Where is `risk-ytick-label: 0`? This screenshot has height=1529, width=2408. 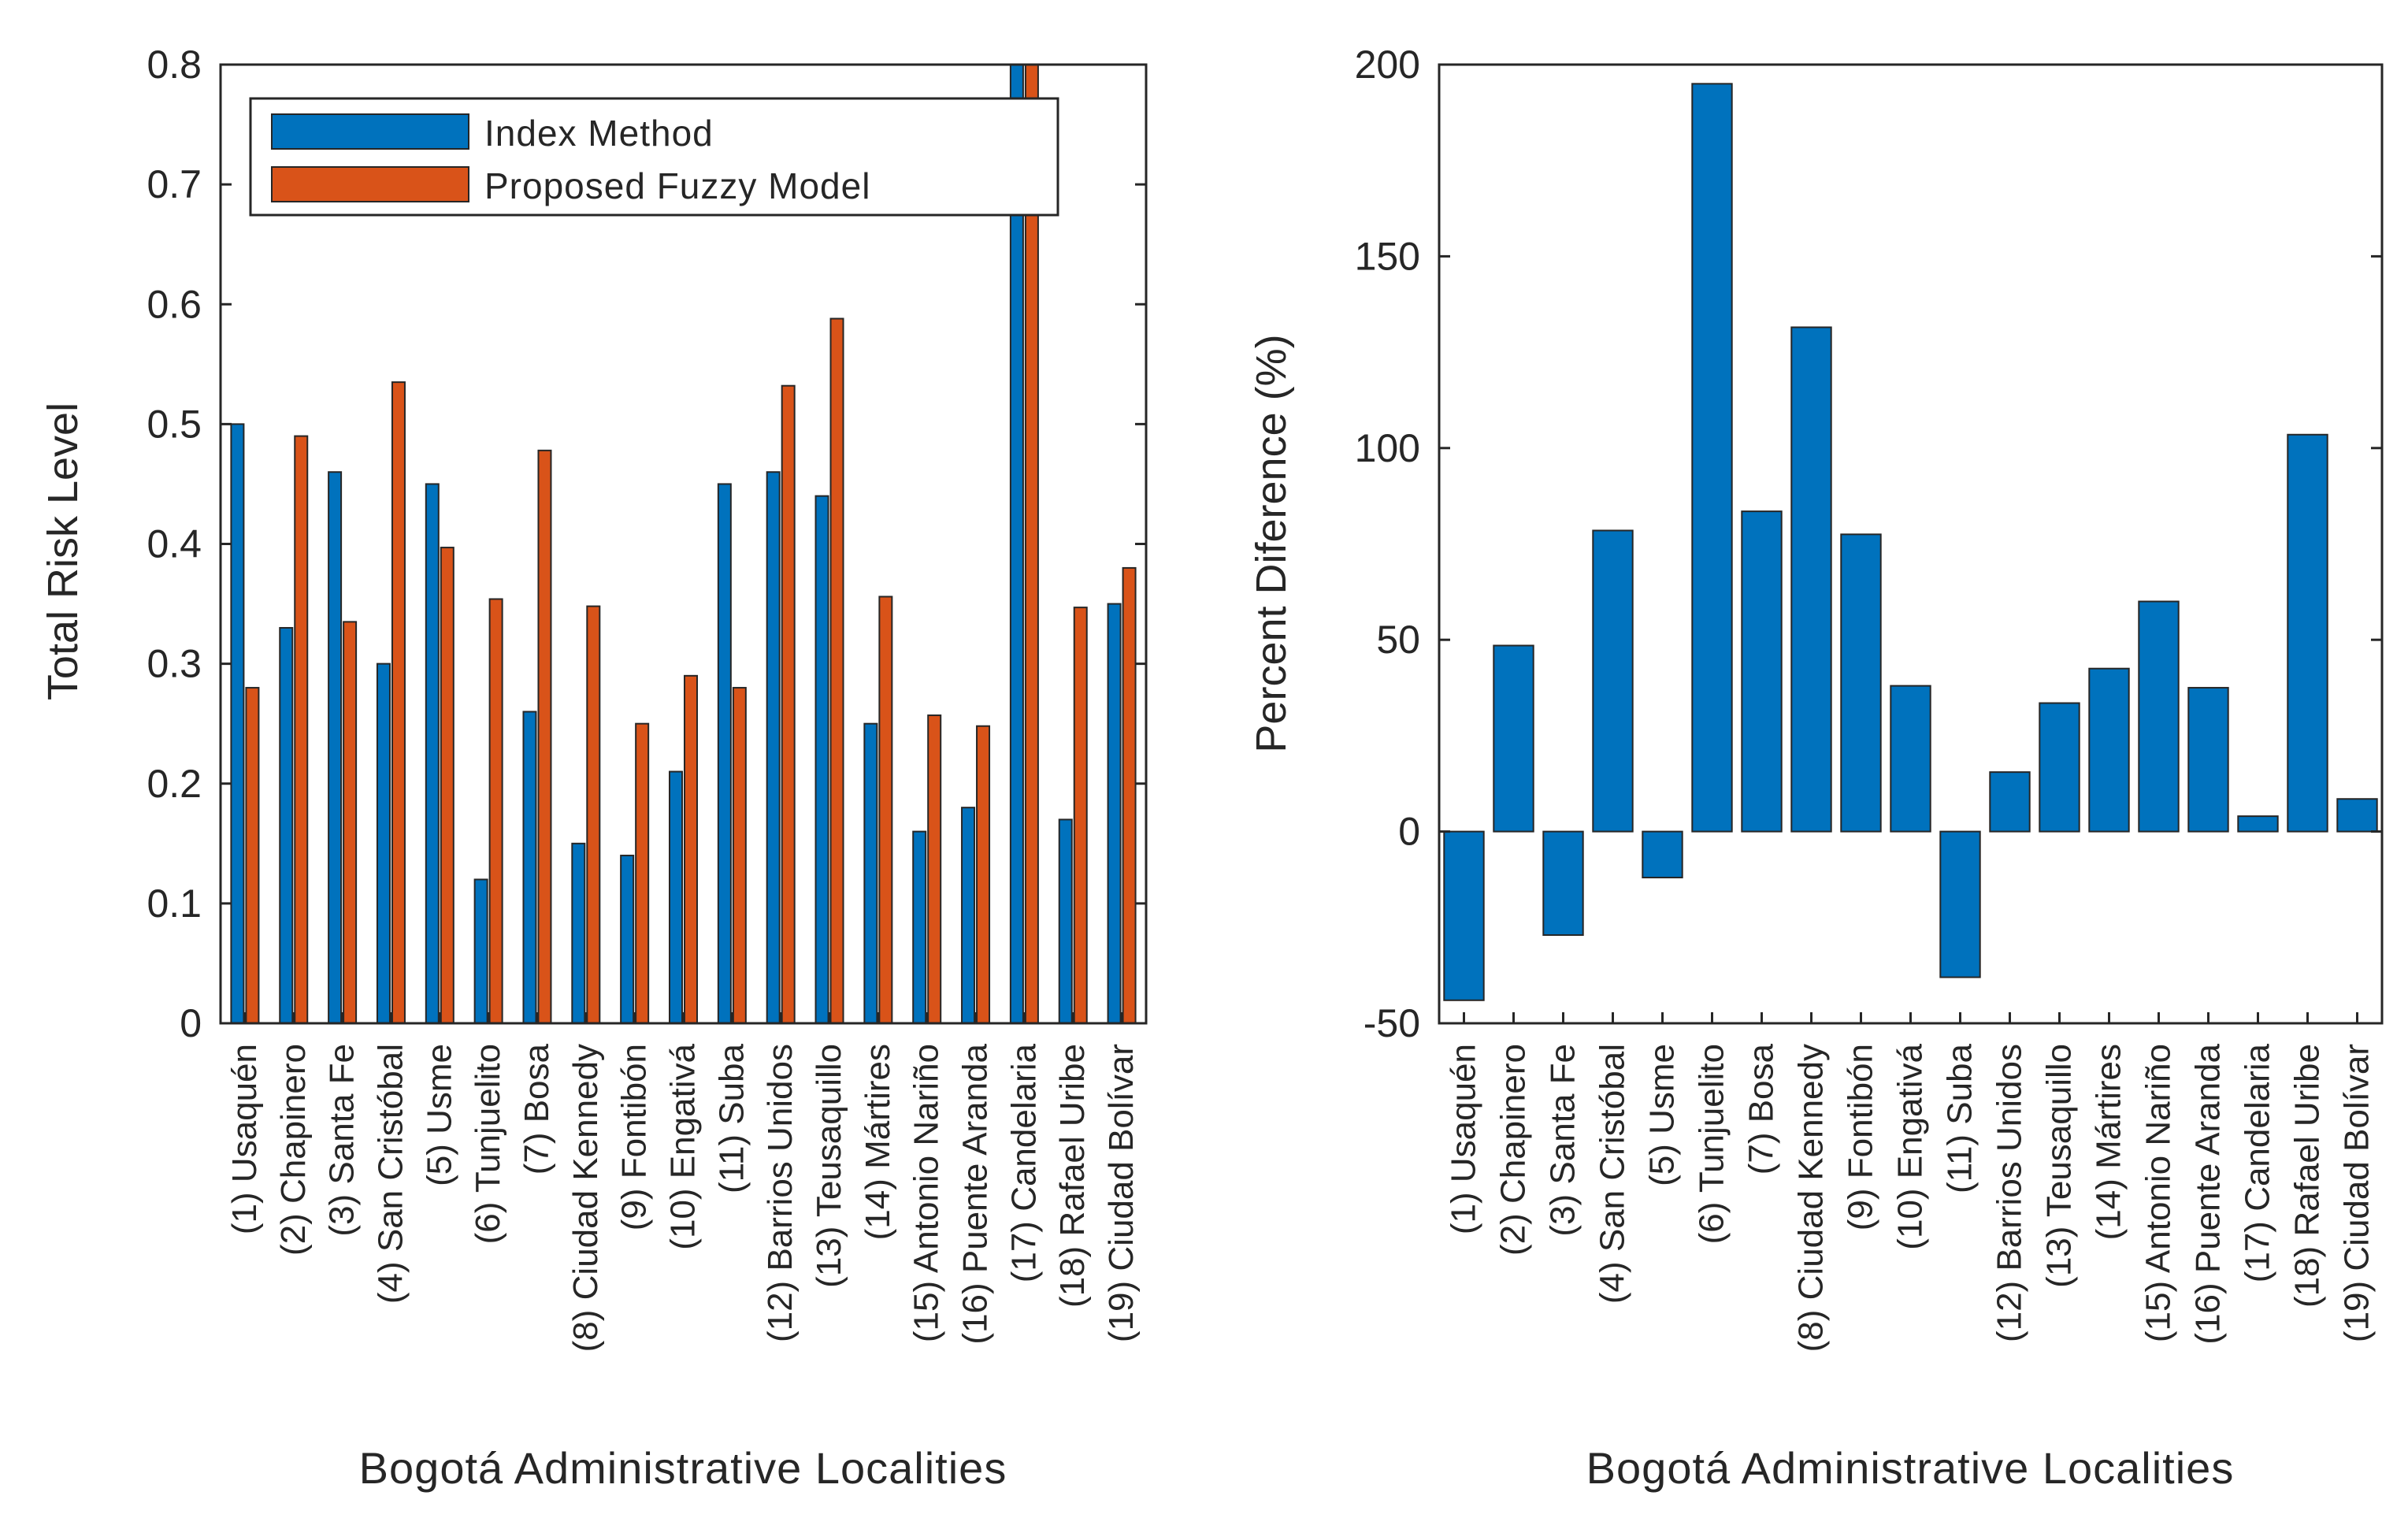
risk-ytick-label: 0 is located at coordinates (191, 1023).